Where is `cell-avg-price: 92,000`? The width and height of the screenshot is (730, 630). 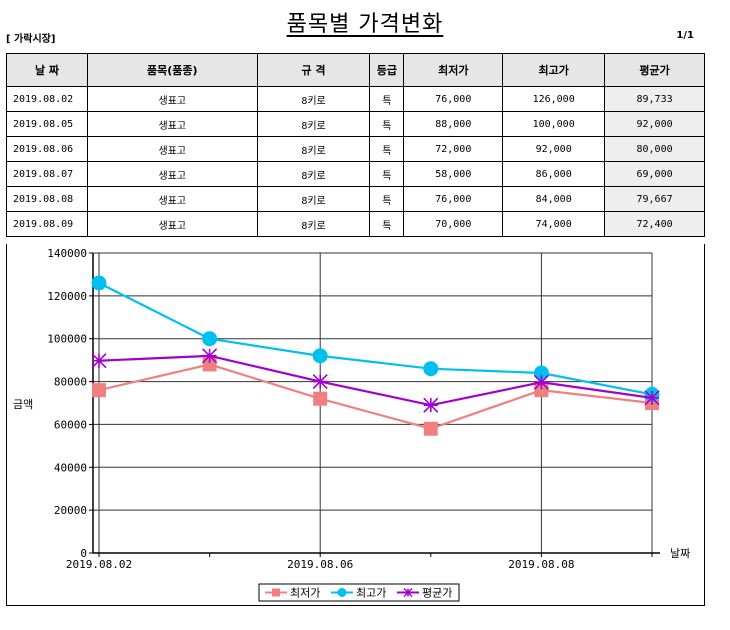
cell-avg-price: 92,000 is located at coordinates (654, 124).